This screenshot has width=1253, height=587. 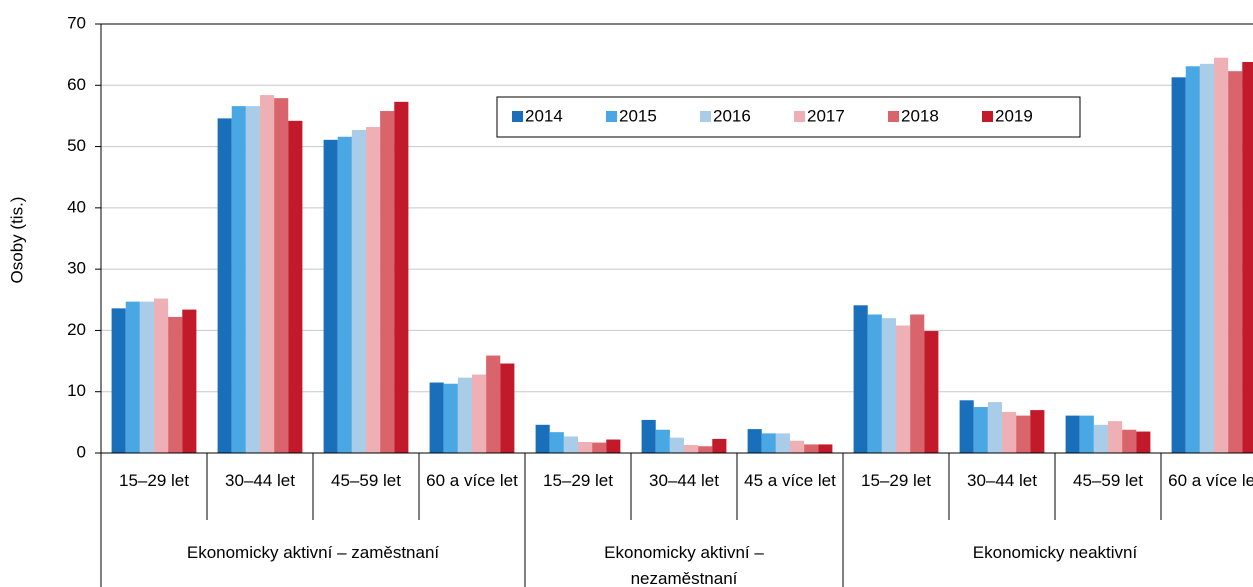 I want to click on legend-label: 2018, so click(x=920, y=115).